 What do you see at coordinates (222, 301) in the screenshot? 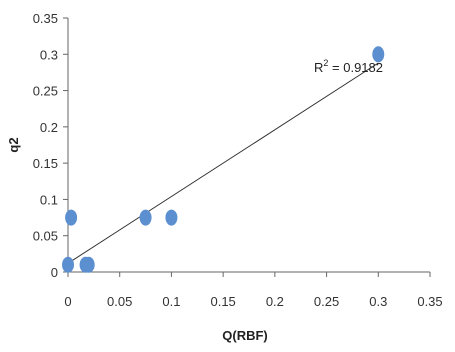
I see `x-tick-label: 0.15` at bounding box center [222, 301].